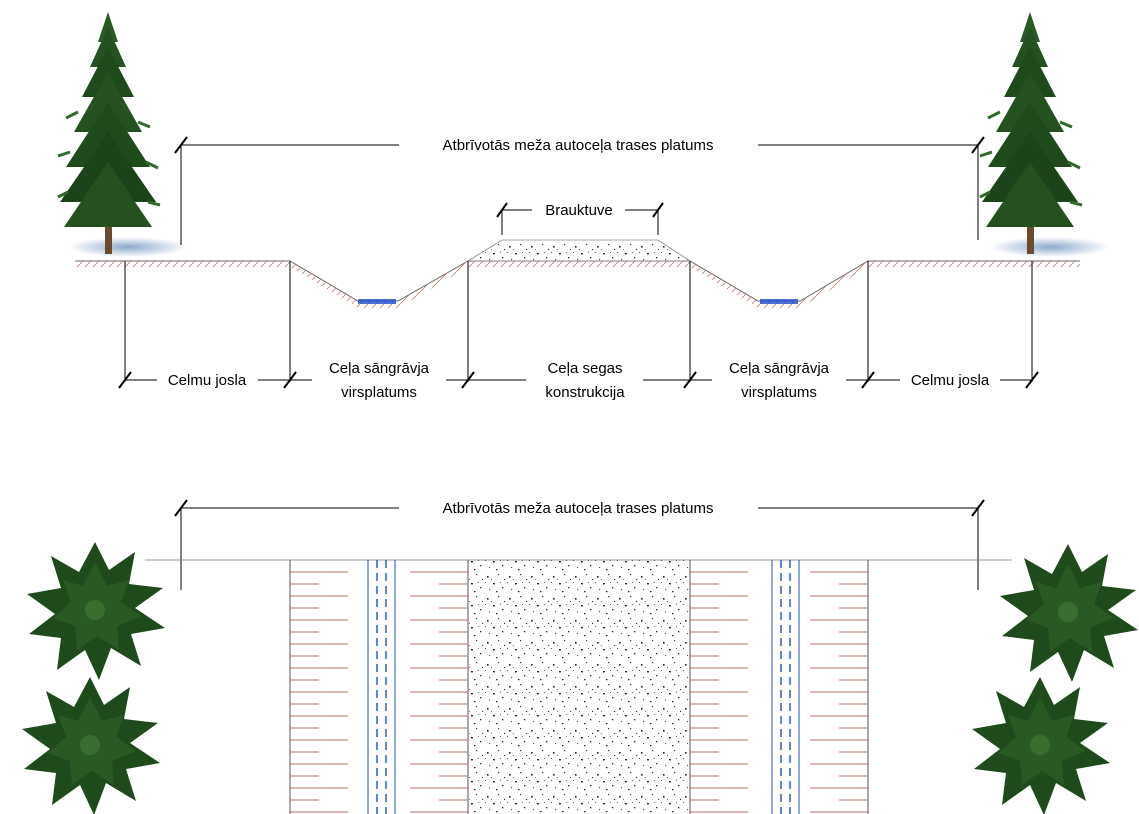 Image resolution: width=1139 pixels, height=814 pixels. What do you see at coordinates (578, 145) in the screenshot?
I see `cleared-width-label: Atbrīvotās meža autoceļa trases platums` at bounding box center [578, 145].